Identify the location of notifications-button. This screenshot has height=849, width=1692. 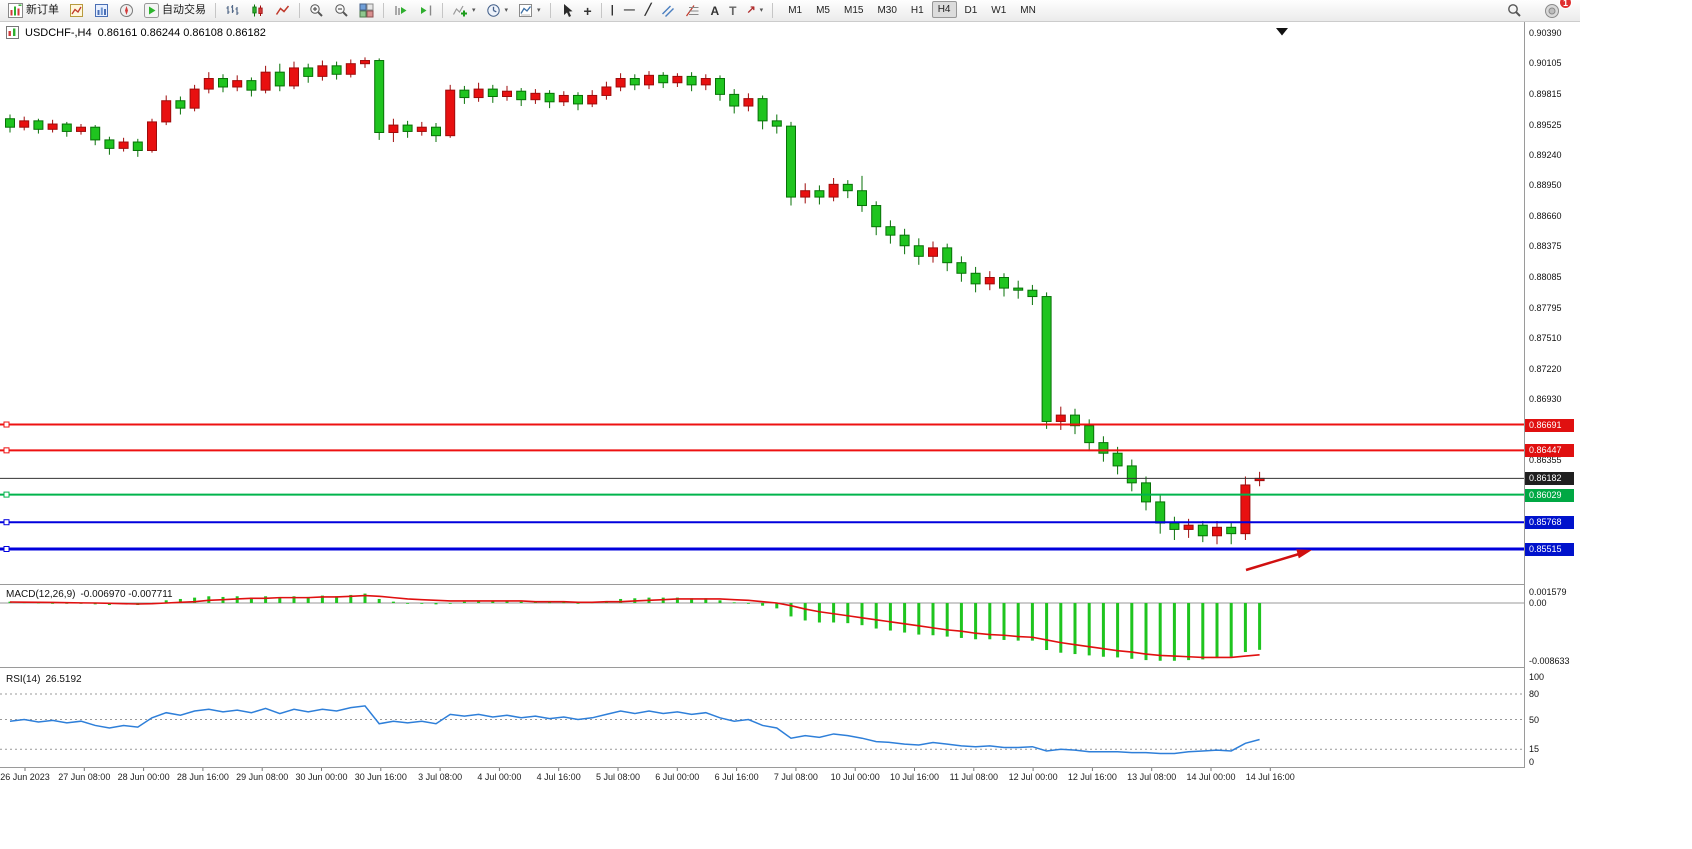
(1552, 10).